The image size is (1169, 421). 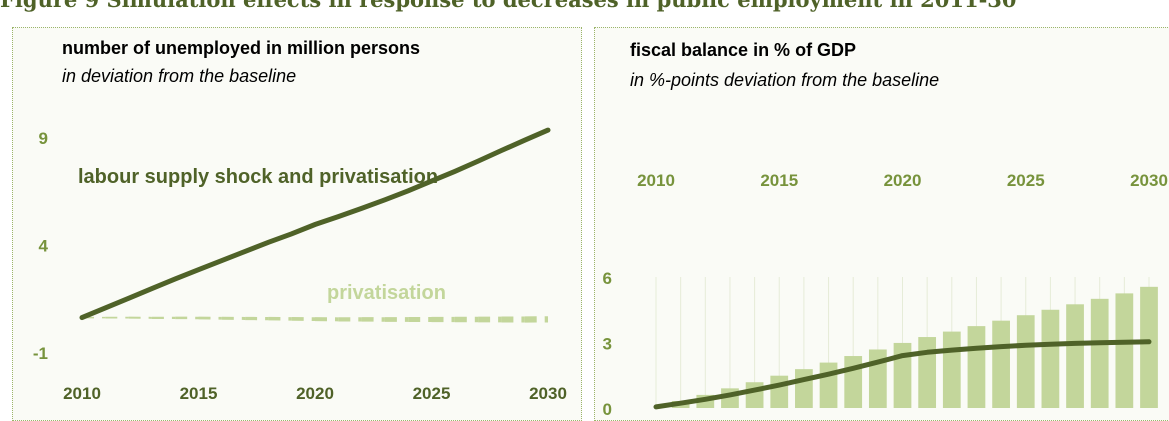 I want to click on x-tick-label: 2025, so click(x=1026, y=180).